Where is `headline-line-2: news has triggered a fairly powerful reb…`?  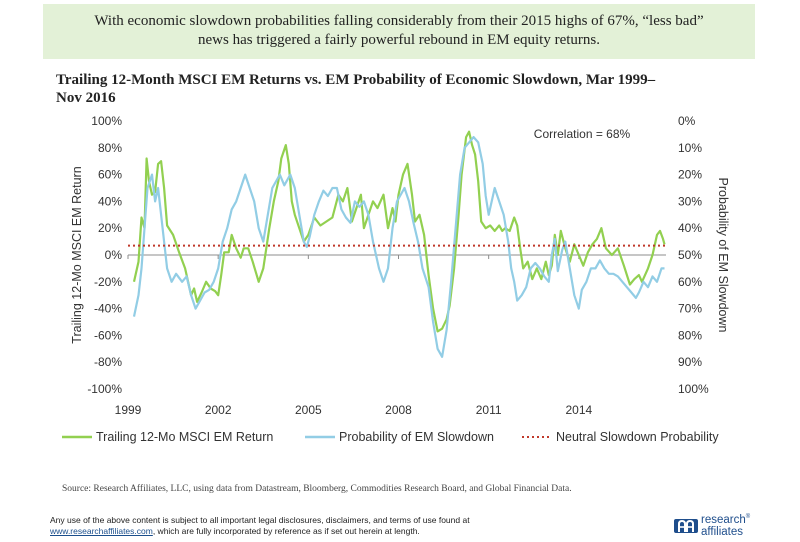
headline-line-2: news has triggered a fairly powerful reb… is located at coordinates (399, 40).